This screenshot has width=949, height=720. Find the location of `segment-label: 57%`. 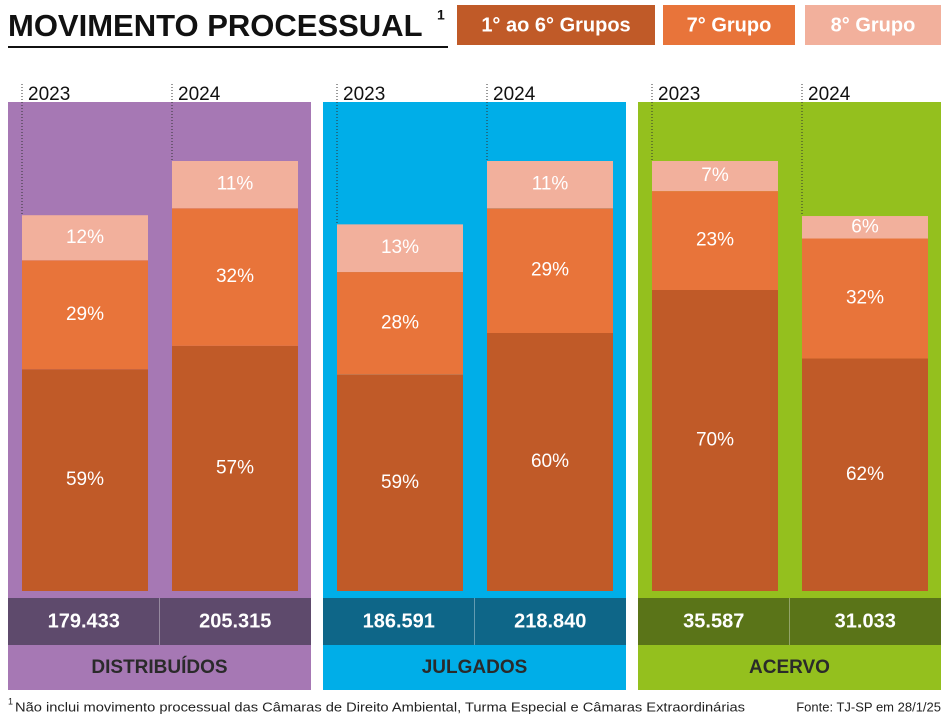

segment-label: 57% is located at coordinates (235, 467).